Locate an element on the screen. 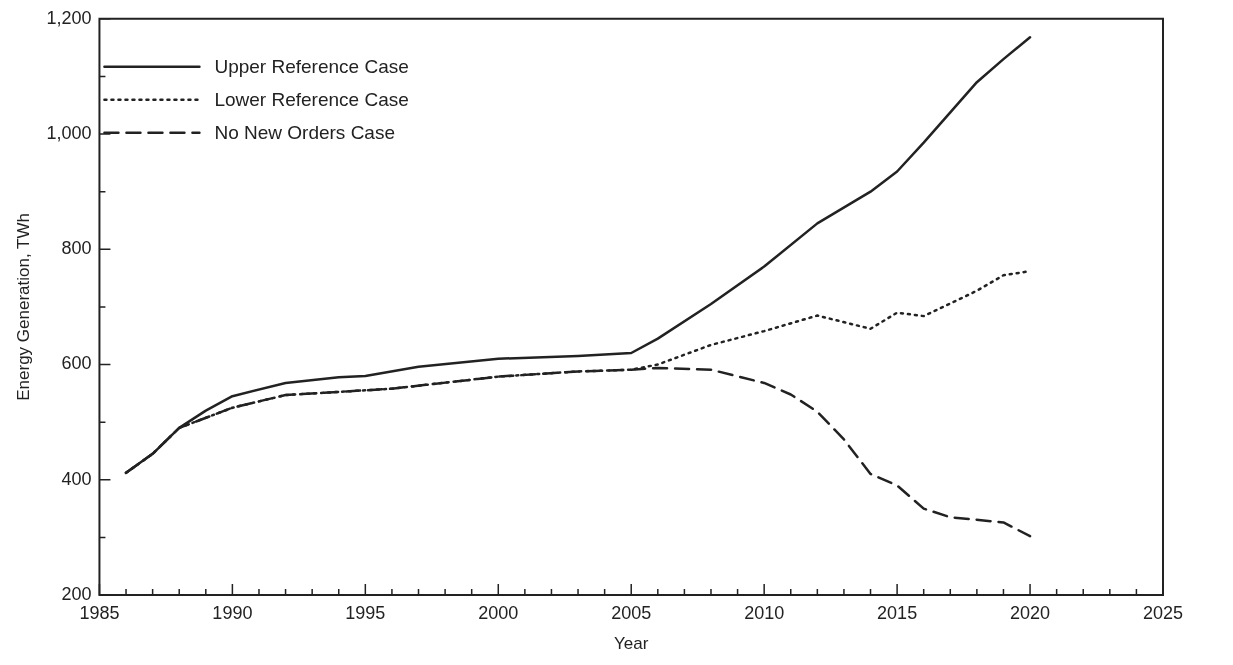  y-tick-label: 1,000 is located at coordinates (69, 133).